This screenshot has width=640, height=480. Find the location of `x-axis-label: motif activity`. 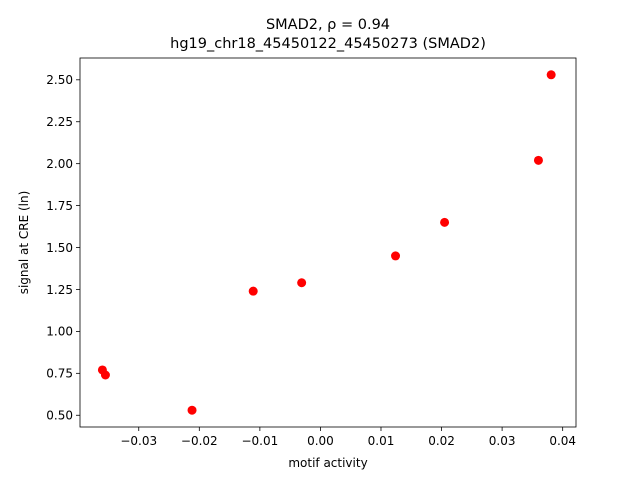

x-axis-label: motif activity is located at coordinates (327, 463).